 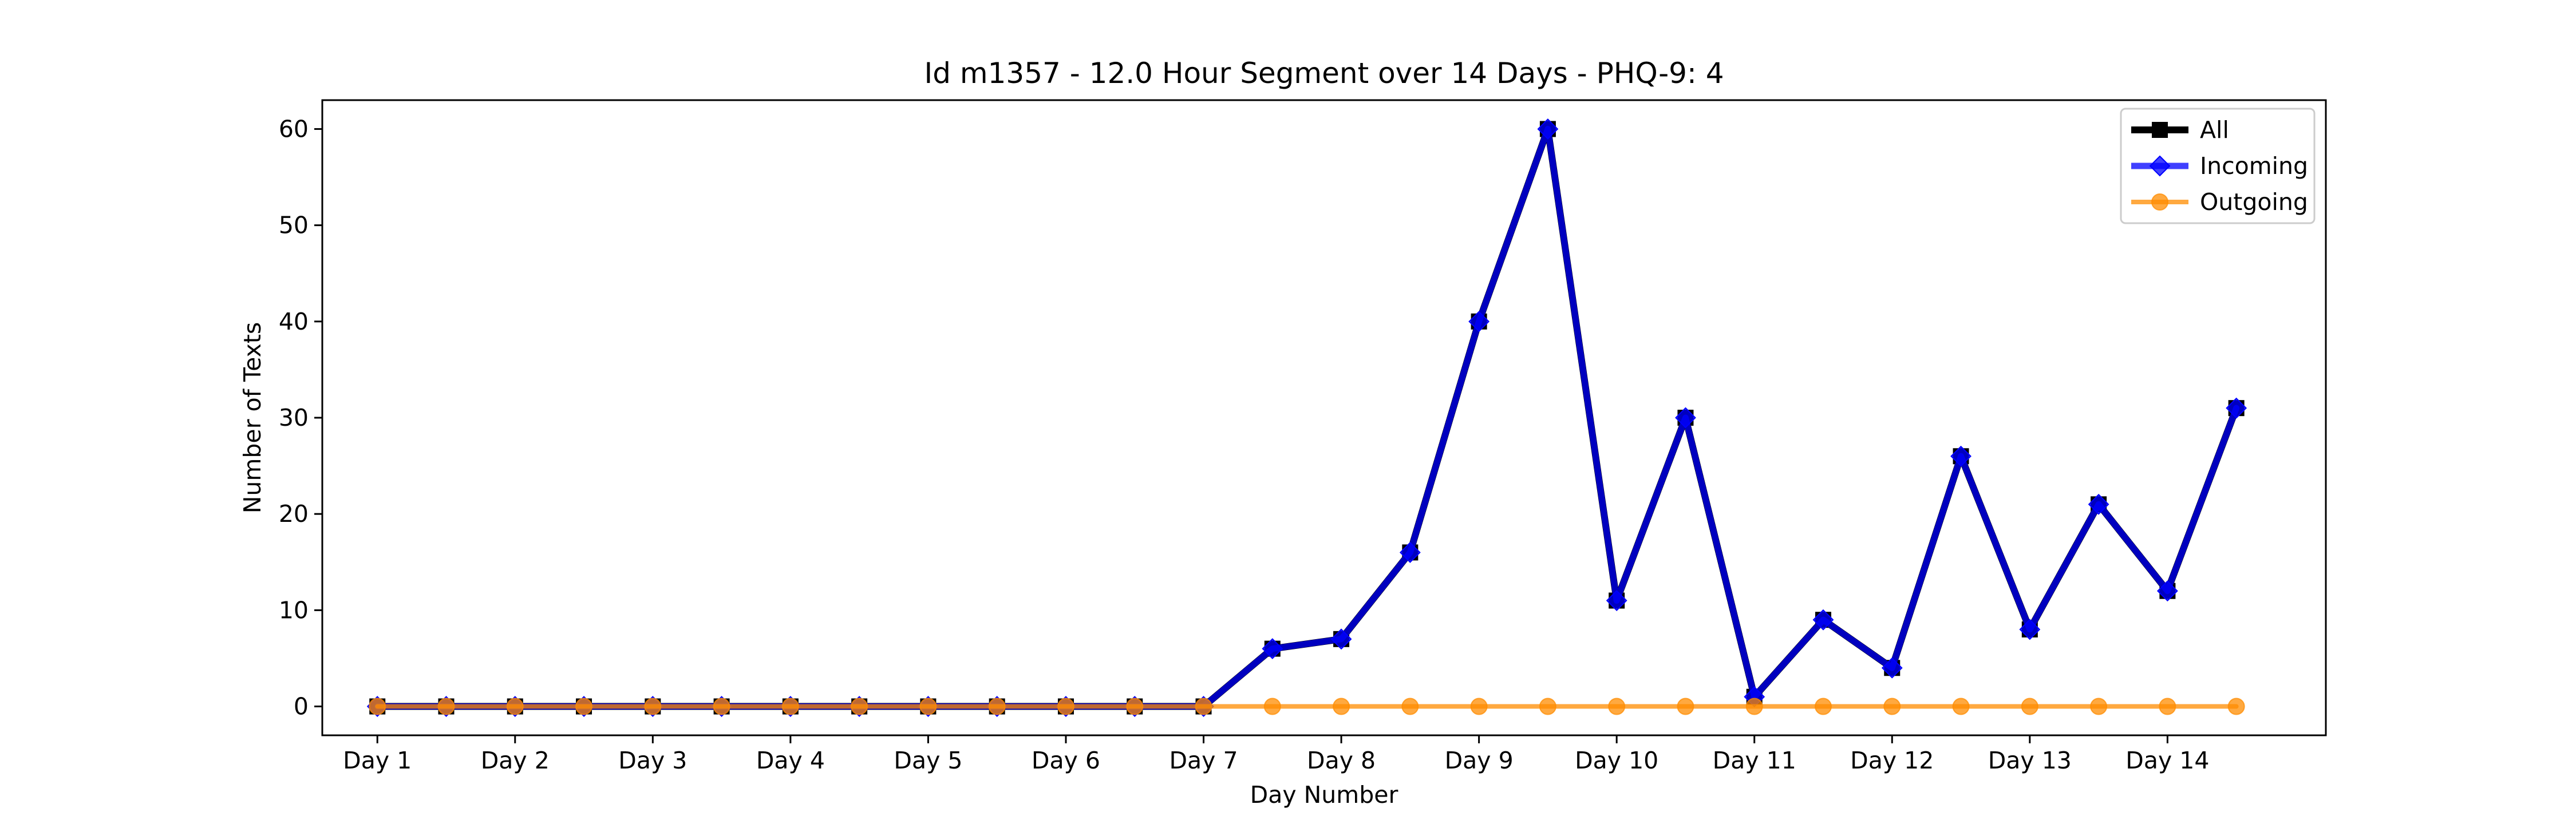 What do you see at coordinates (377, 760) in the screenshot?
I see `x-tick-label: Day 1` at bounding box center [377, 760].